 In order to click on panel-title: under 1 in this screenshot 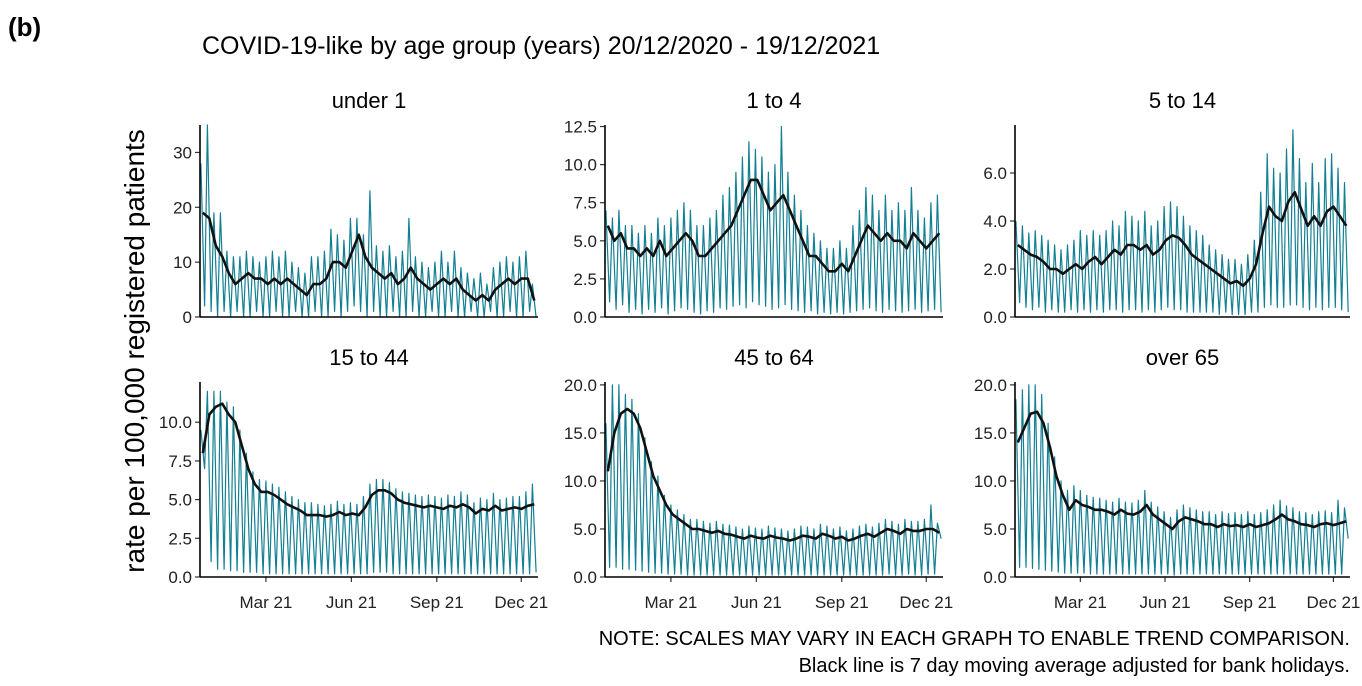, I will do `click(369, 100)`.